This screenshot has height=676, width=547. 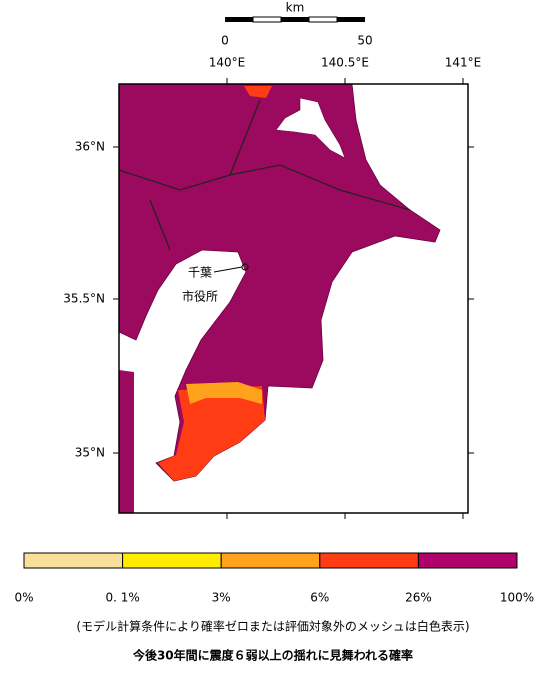 I want to click on legend-label: 26%, so click(x=418, y=598).